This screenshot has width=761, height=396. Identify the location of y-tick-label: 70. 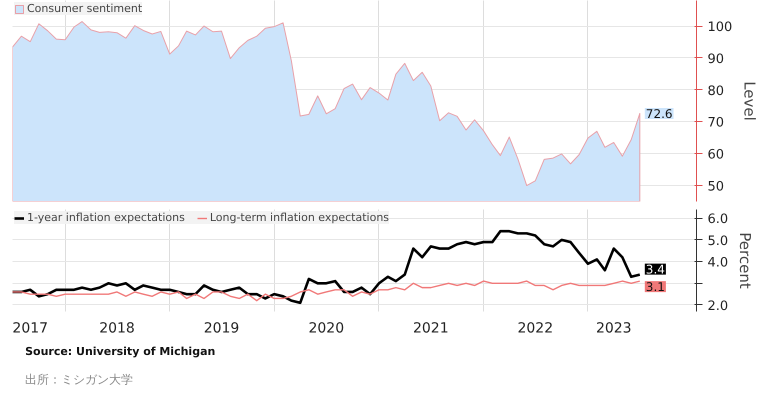
(716, 123).